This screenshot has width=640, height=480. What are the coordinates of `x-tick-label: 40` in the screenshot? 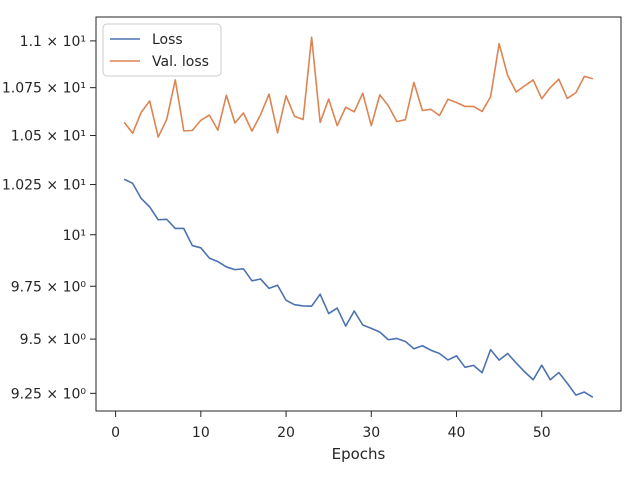 It's located at (457, 433).